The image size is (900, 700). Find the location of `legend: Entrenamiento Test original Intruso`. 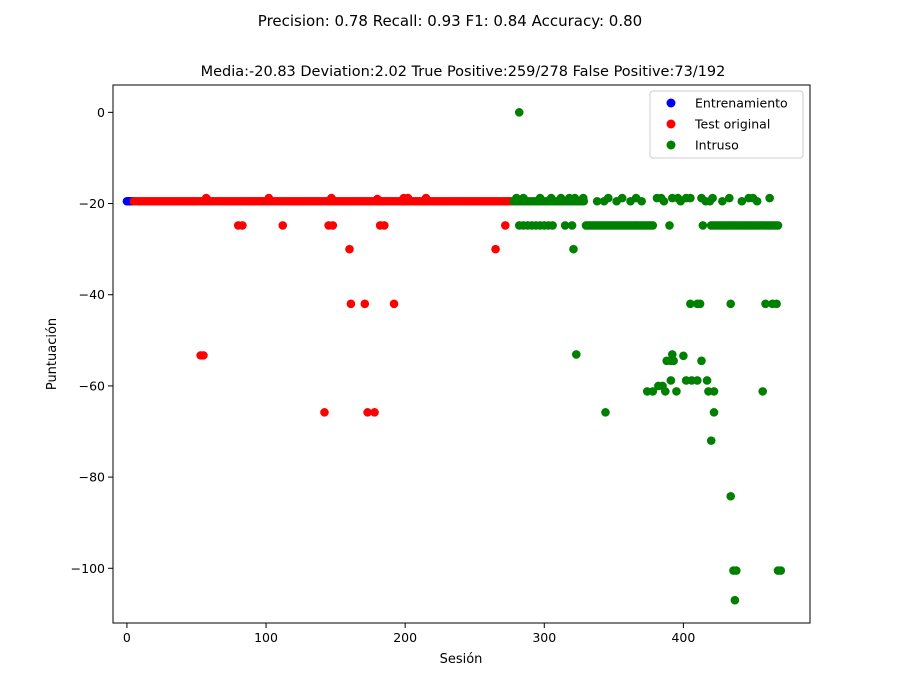

legend: Entrenamiento Test original Intruso is located at coordinates (726, 124).